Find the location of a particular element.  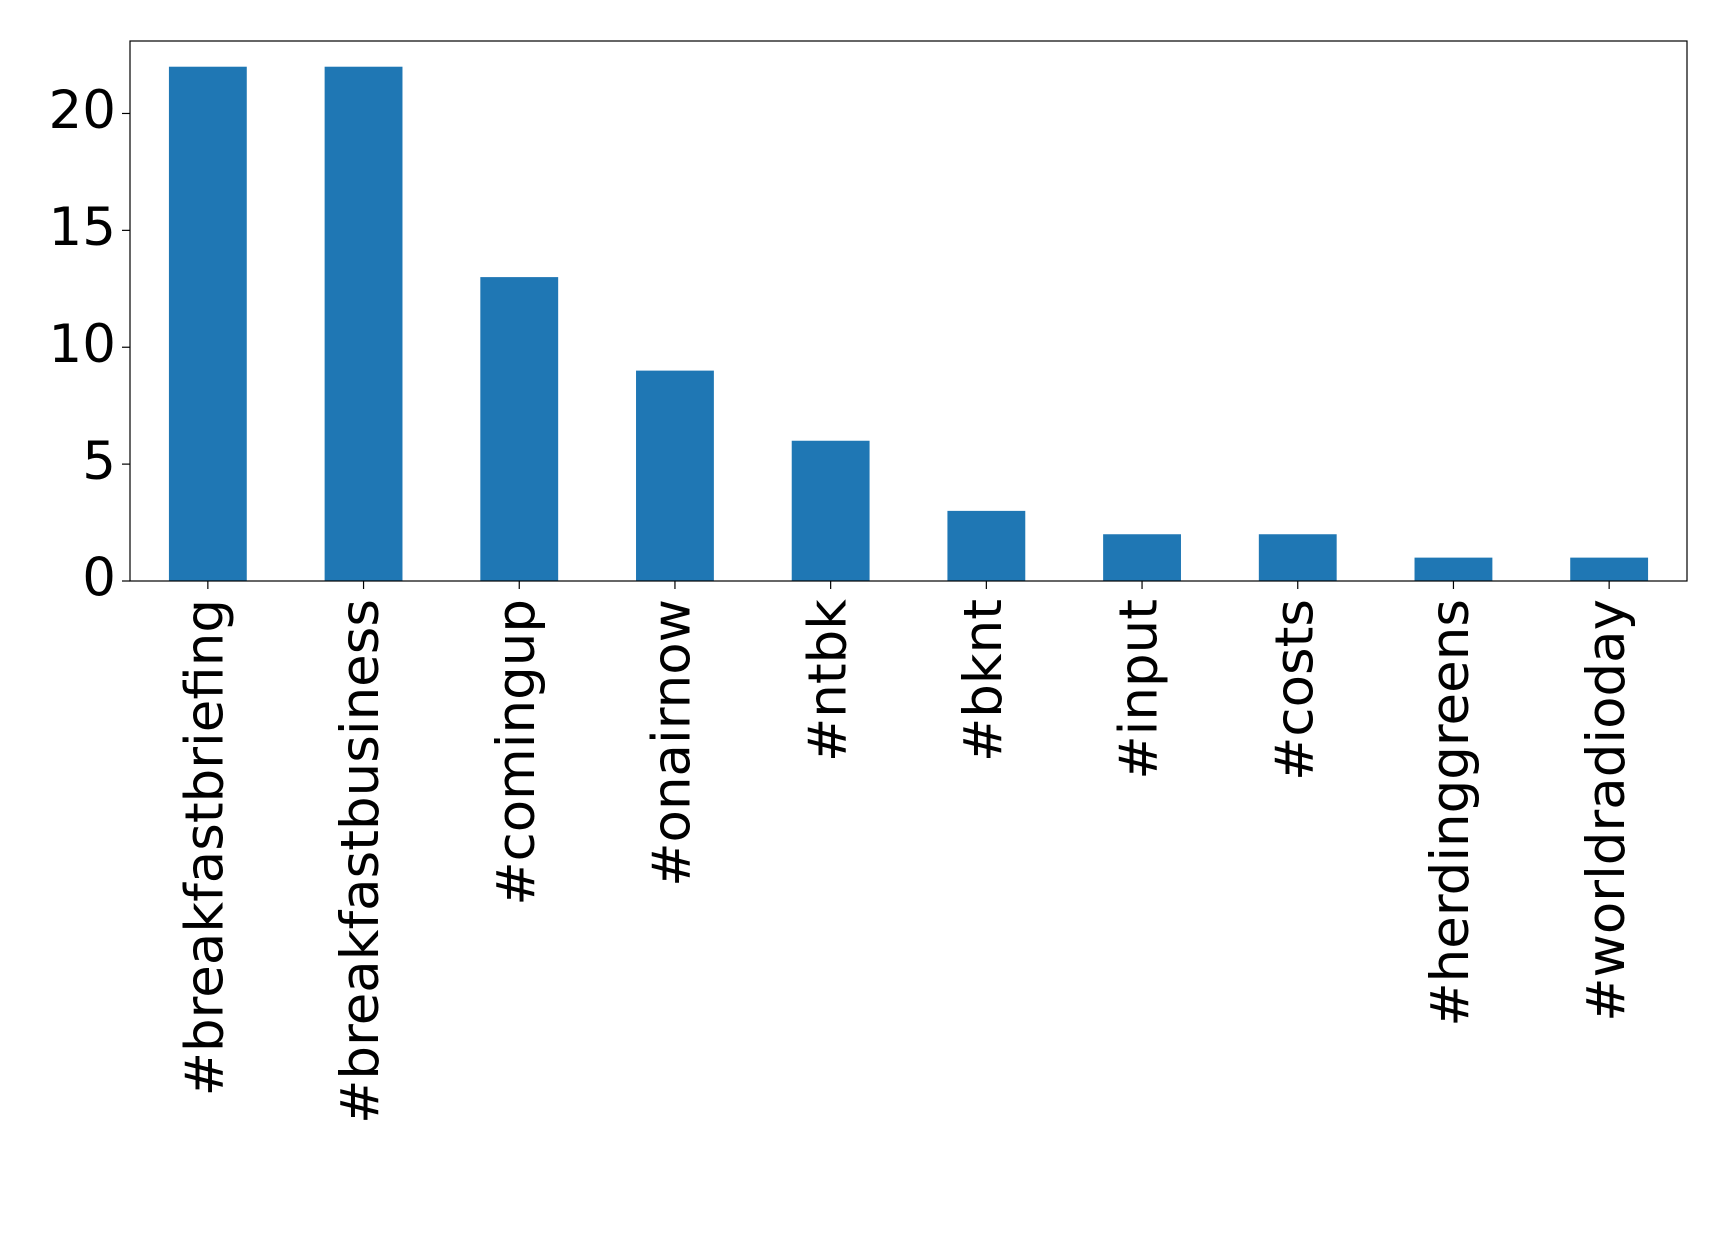

x-tick-label: #herdinggreens is located at coordinates (1450, 813).